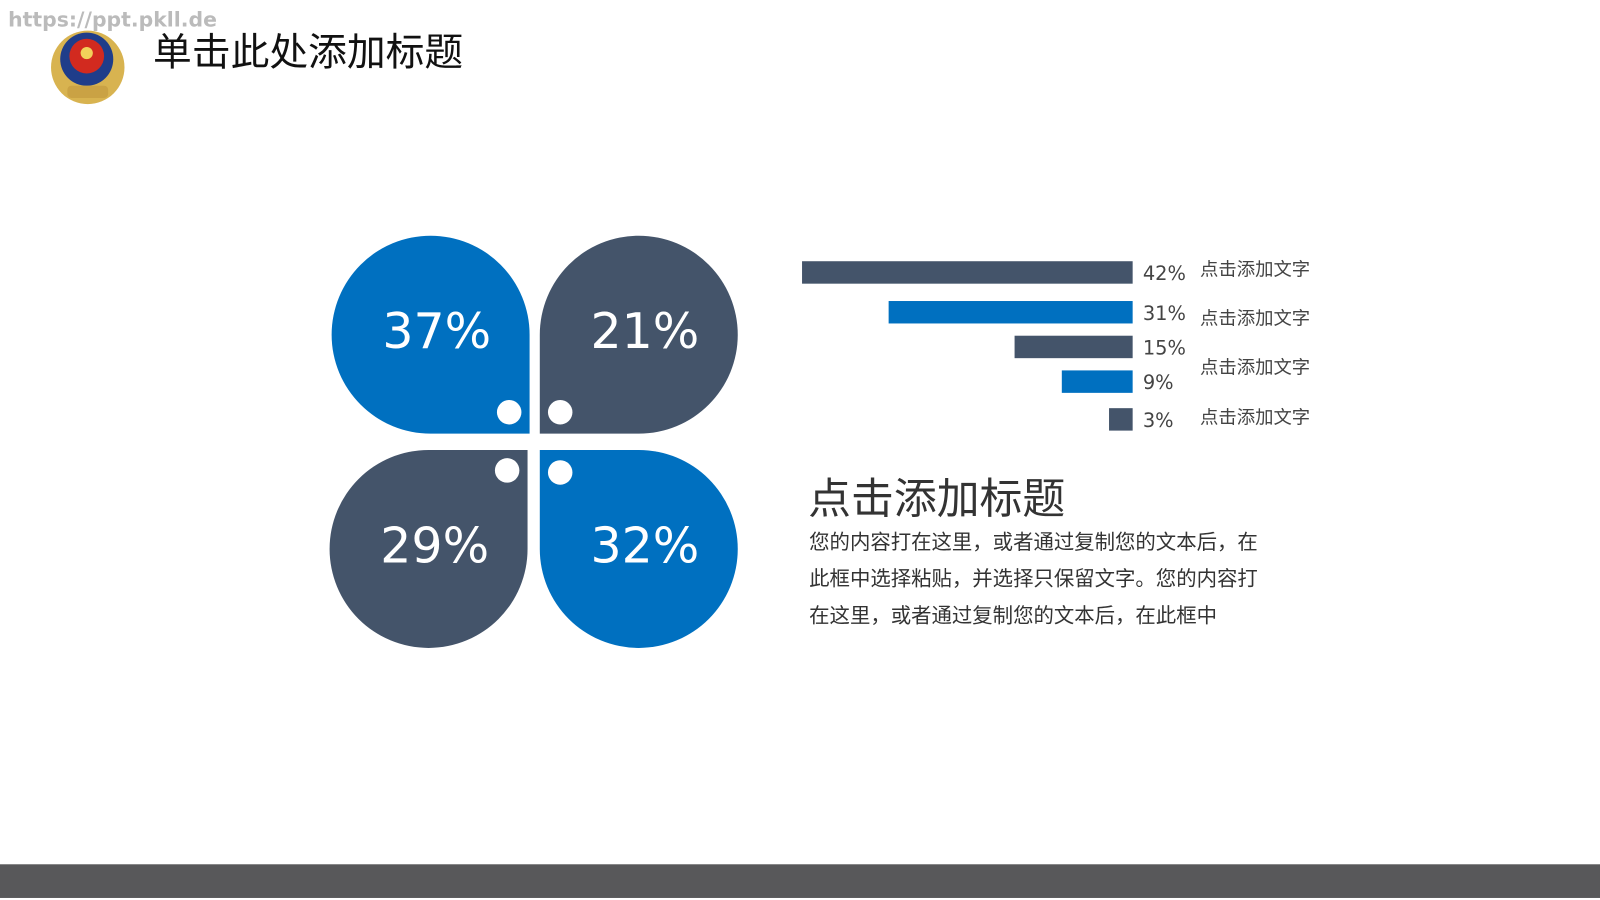 The width and height of the screenshot is (1600, 900). Describe the element at coordinates (434, 545) in the screenshot. I see `petal-label: 29%` at that location.